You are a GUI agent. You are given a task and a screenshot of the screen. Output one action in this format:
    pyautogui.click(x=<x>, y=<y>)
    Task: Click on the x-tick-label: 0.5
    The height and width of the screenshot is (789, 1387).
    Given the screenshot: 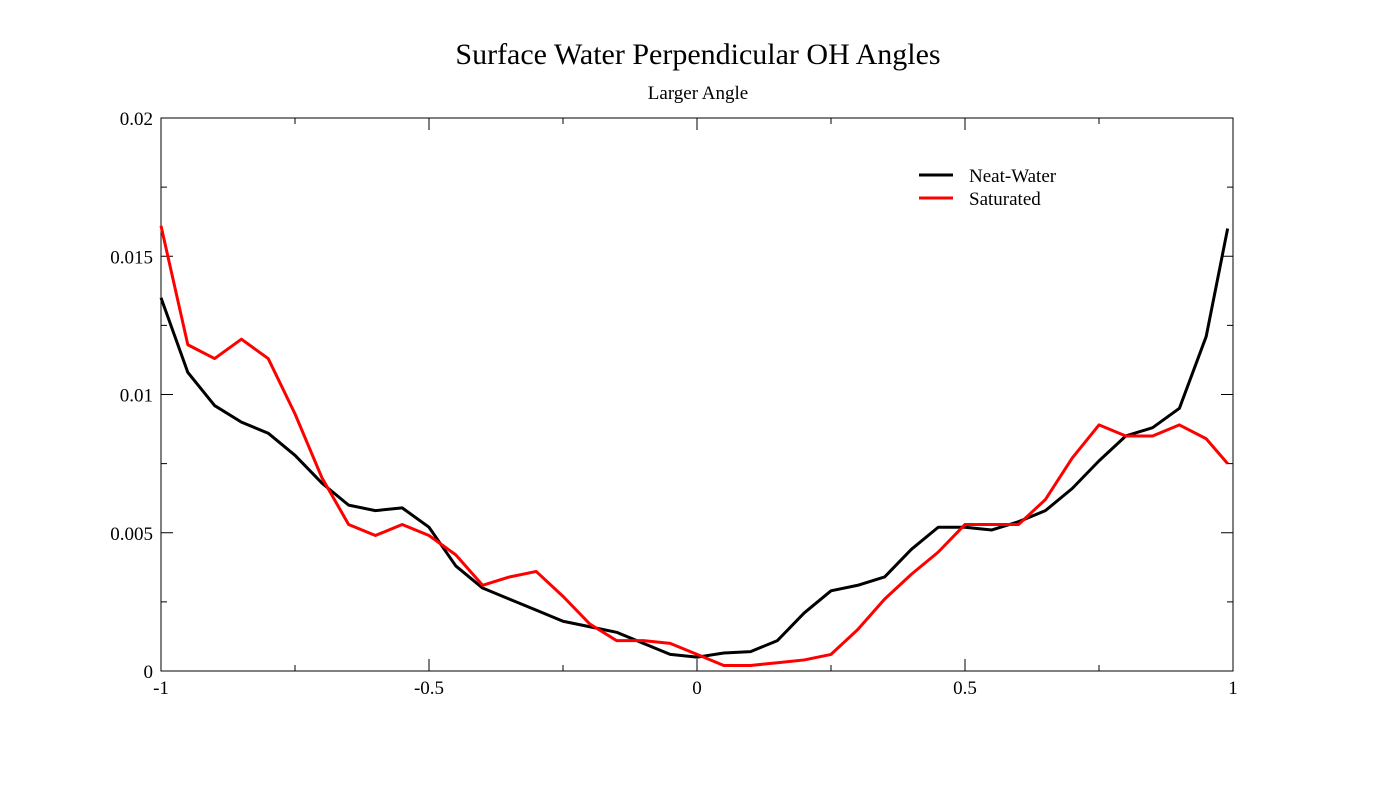 What is the action you would take?
    pyautogui.click(x=965, y=688)
    